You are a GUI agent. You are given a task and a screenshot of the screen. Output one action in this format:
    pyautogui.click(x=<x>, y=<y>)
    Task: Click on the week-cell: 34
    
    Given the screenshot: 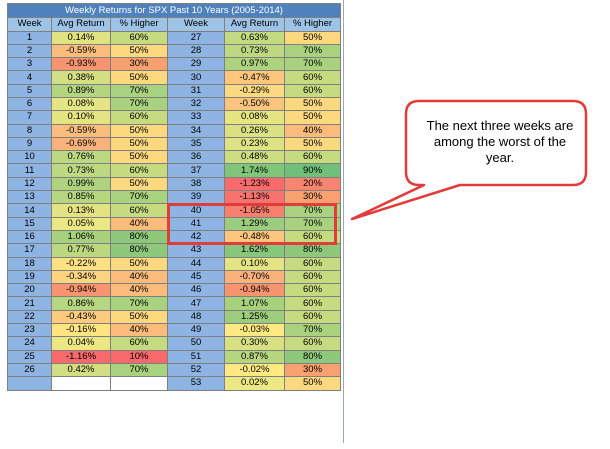 What is the action you would take?
    pyautogui.click(x=196, y=130)
    